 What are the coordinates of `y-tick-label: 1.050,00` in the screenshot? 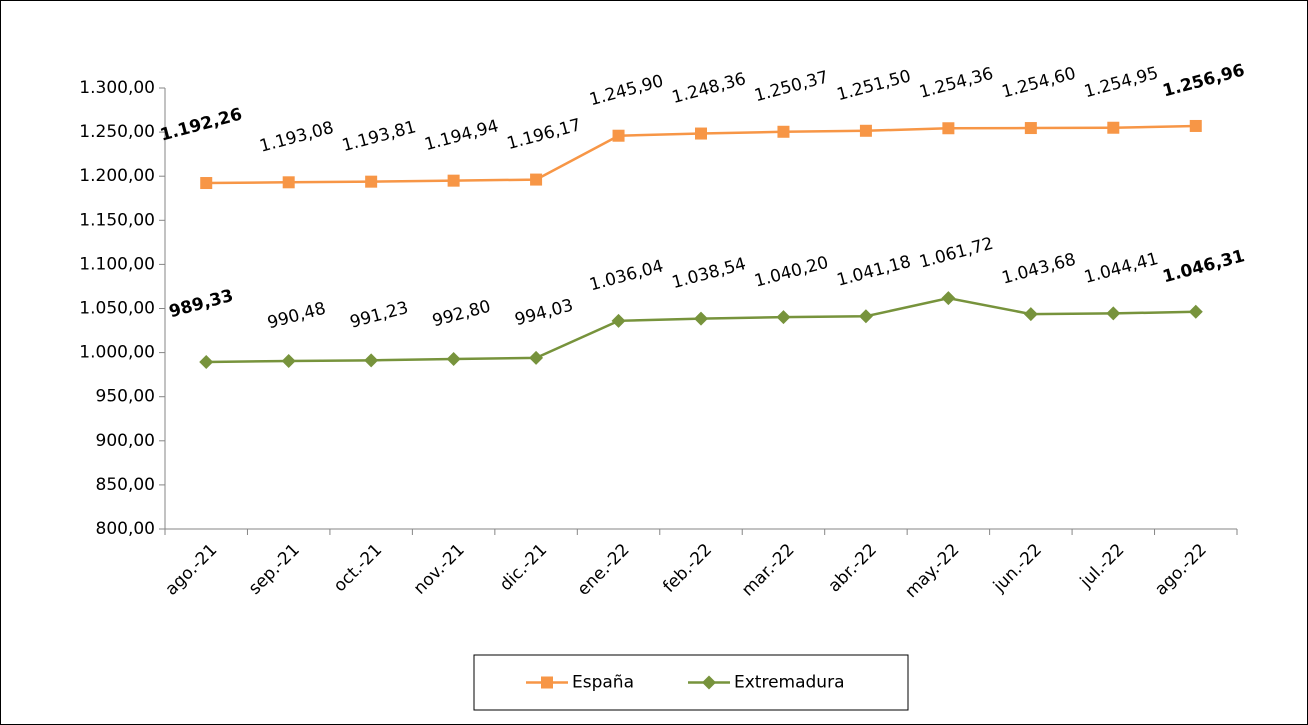 It's located at (117, 309).